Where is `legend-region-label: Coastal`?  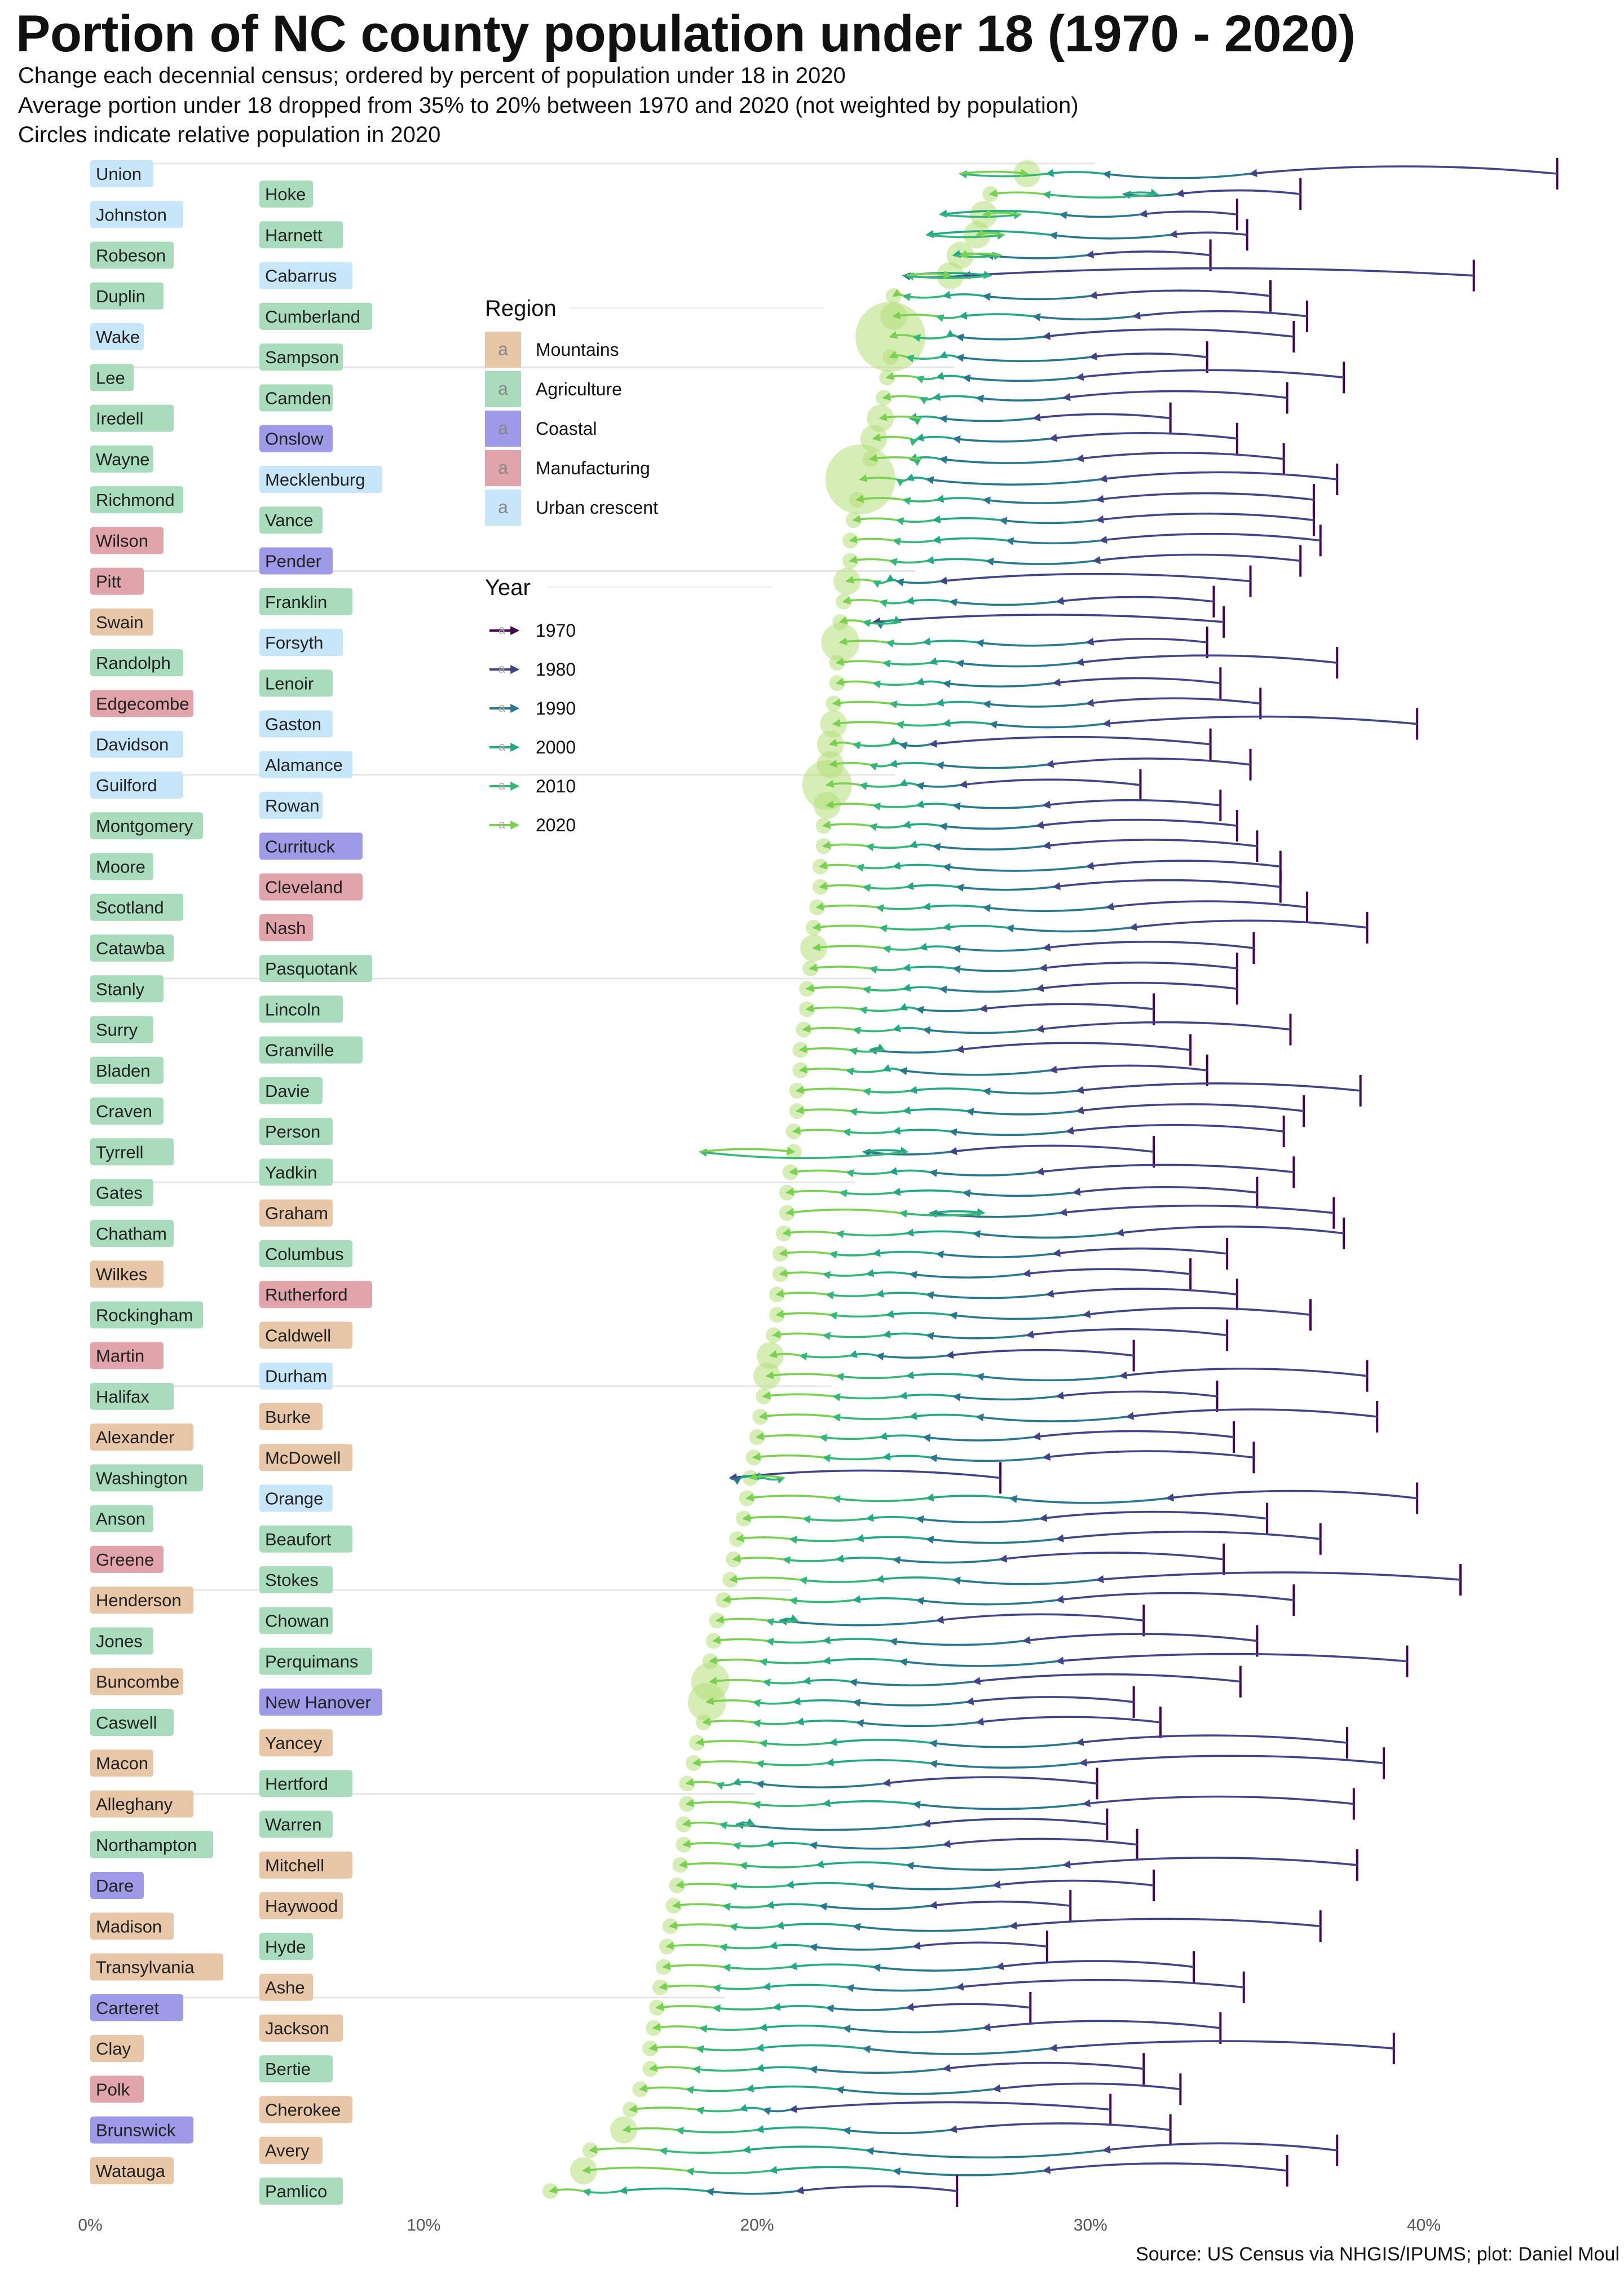
legend-region-label: Coastal is located at coordinates (566, 428).